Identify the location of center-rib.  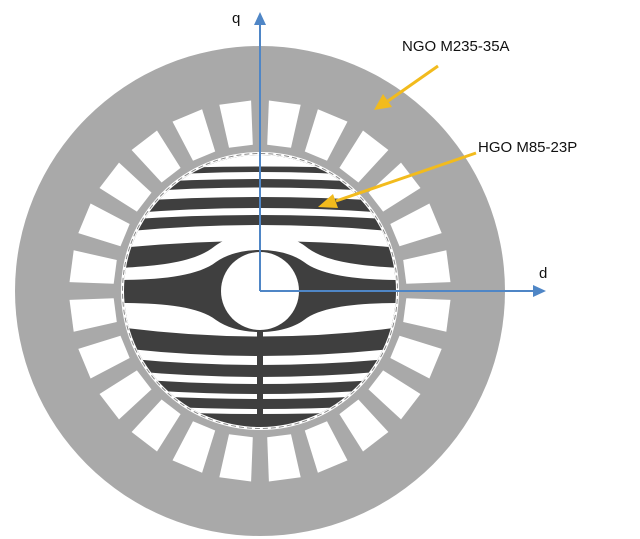
(260, 372).